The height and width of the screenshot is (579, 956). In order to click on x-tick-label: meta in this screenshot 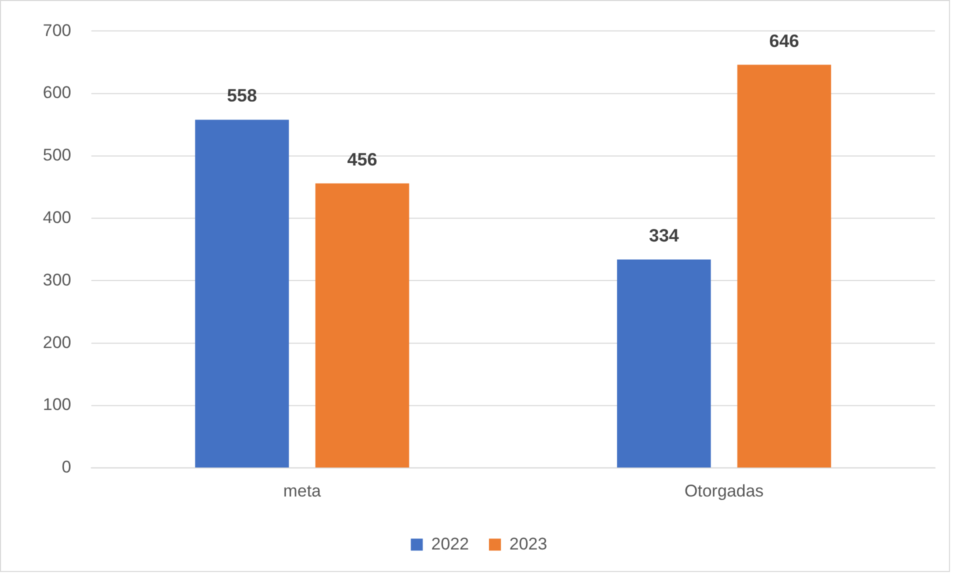, I will do `click(302, 491)`.